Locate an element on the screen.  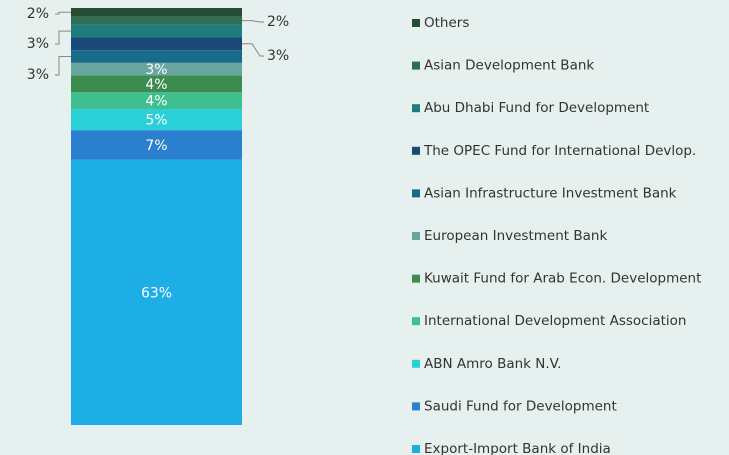
legend-label: Asian Infrastructure Investment Bank is located at coordinates (550, 193).